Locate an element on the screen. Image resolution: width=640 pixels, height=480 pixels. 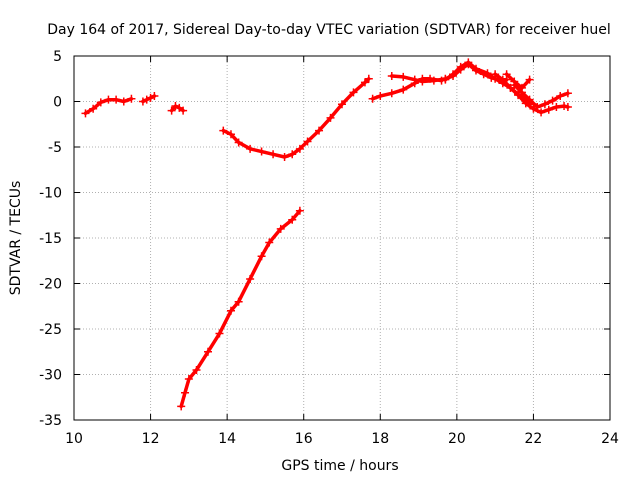
x-tick-label: 22 is located at coordinates (534, 439).